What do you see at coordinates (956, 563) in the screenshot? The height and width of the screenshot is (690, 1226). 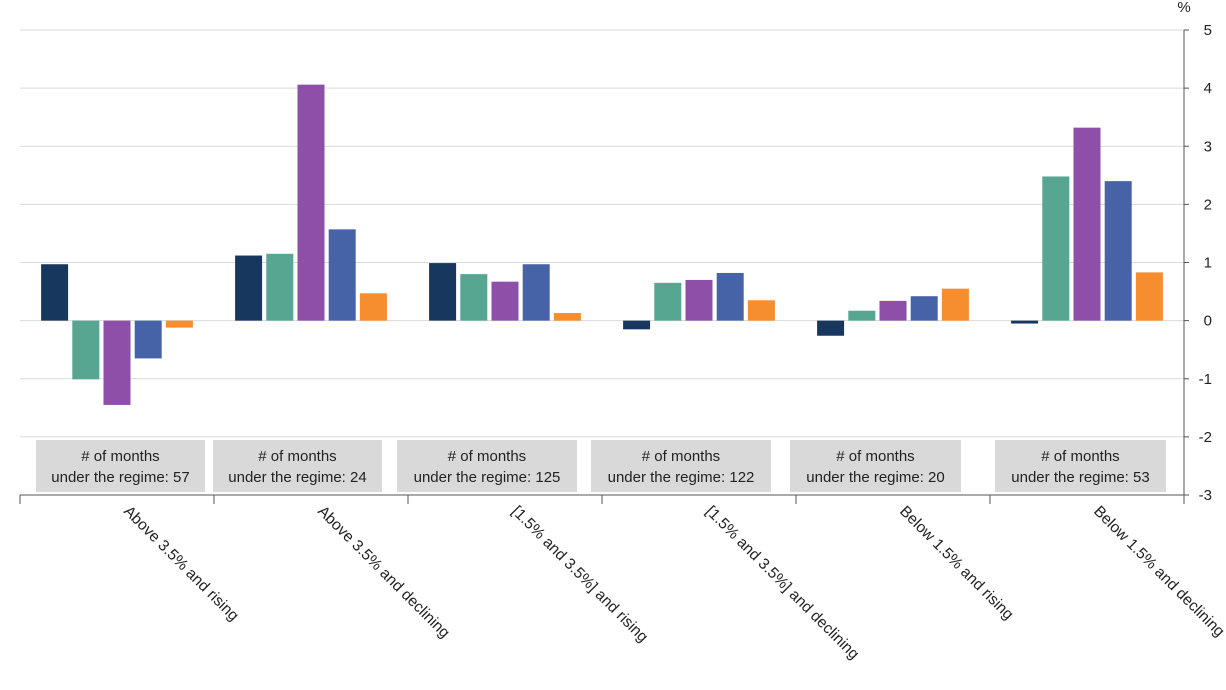 I see `category-label: Below 1.5% and rising` at bounding box center [956, 563].